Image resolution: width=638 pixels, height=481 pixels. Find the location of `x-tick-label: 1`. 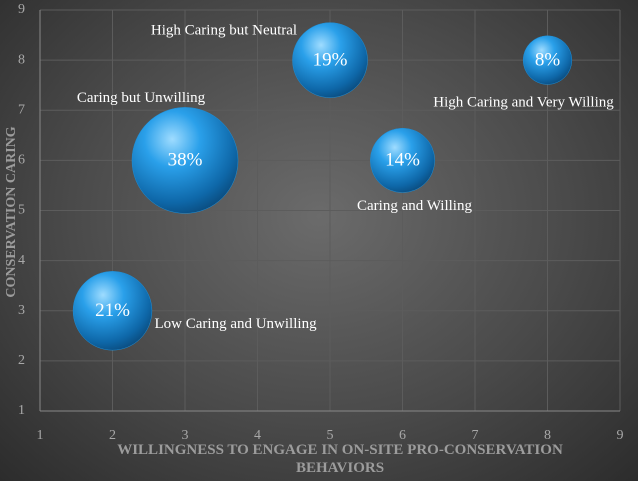

x-tick-label: 1 is located at coordinates (40, 435).